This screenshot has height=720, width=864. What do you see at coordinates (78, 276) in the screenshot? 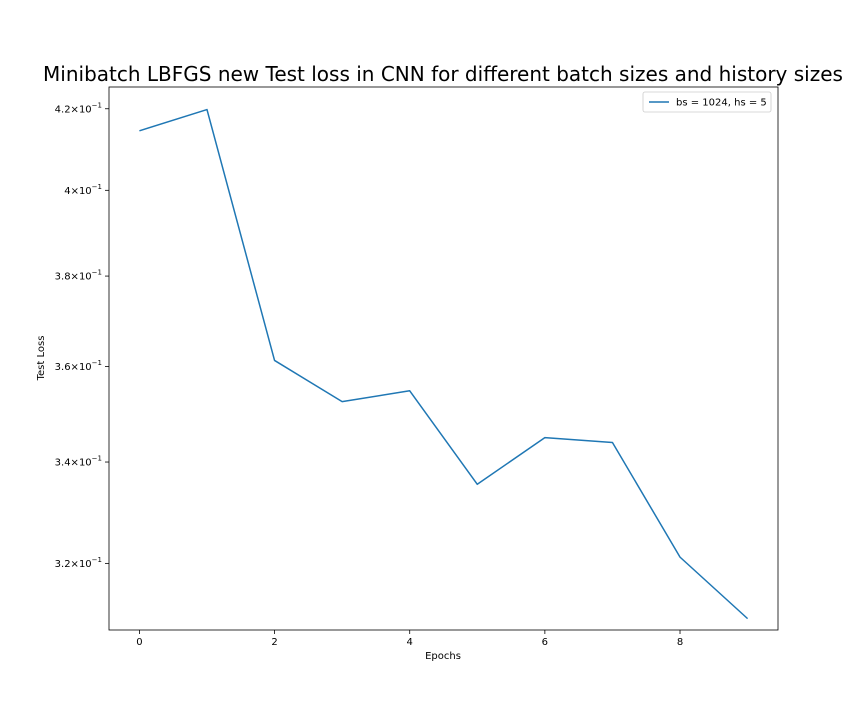
I see `y-tick-label-3: 3.8×10⁻¹` at bounding box center [78, 276].